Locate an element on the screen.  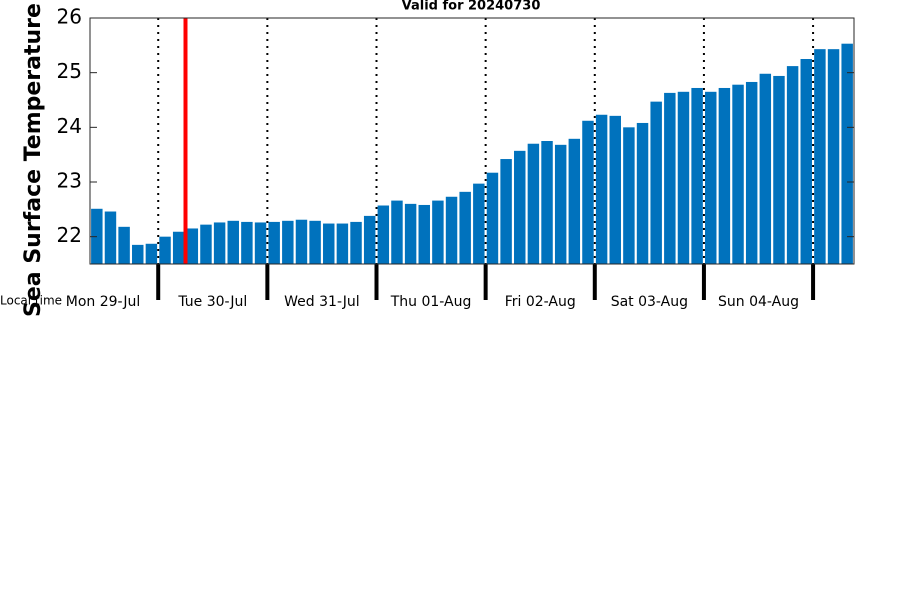
day-label: Sun 04-Aug is located at coordinates (758, 302).